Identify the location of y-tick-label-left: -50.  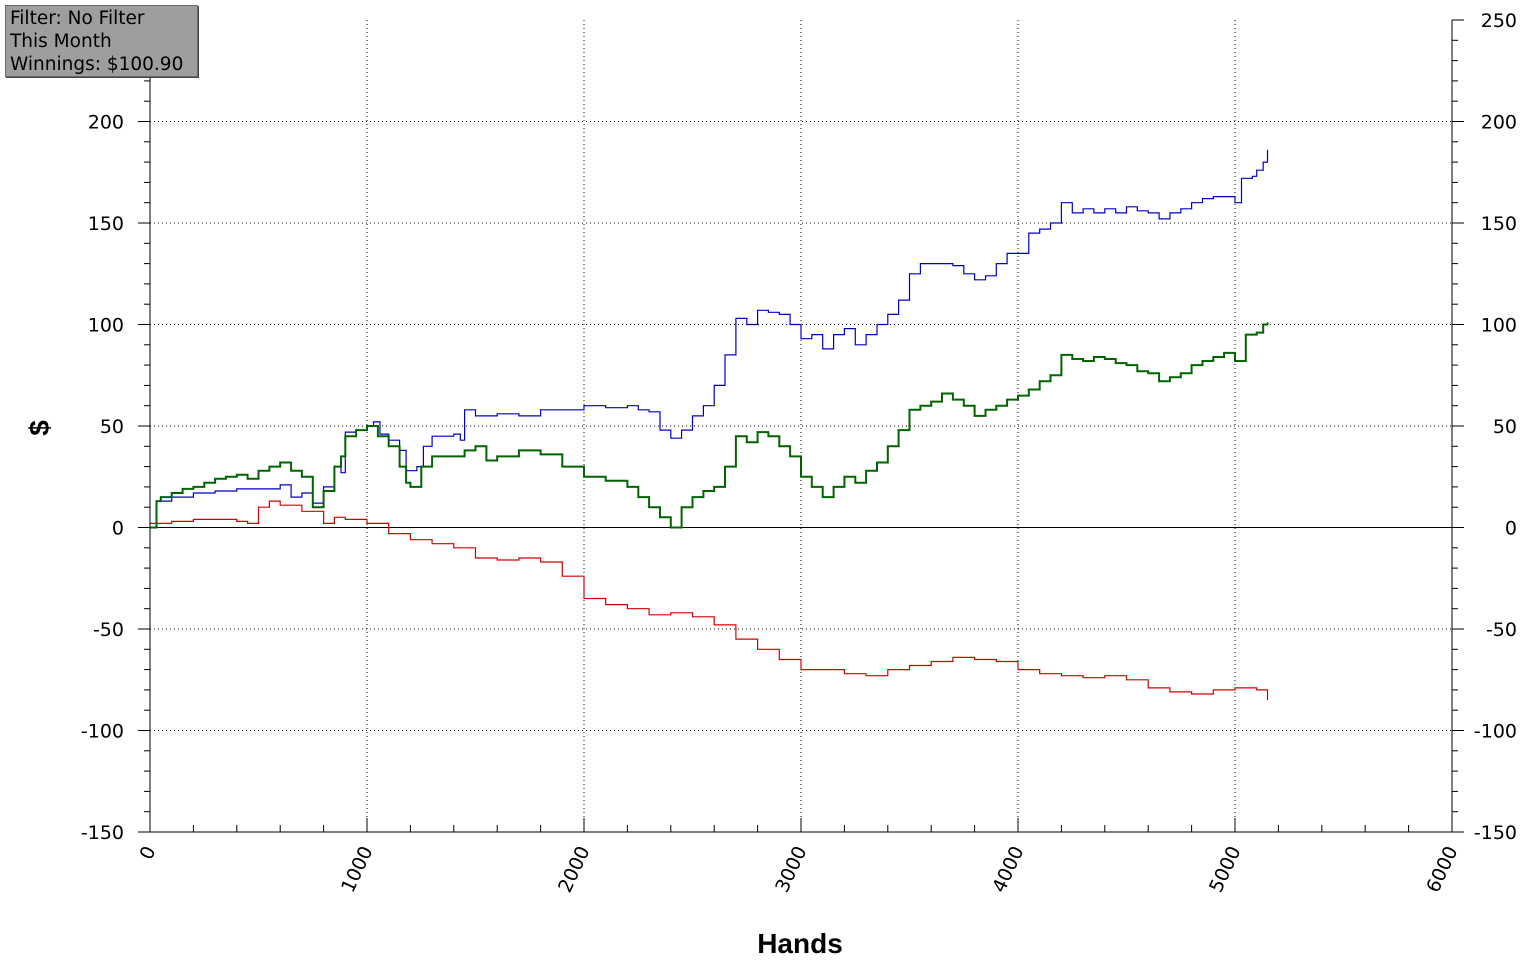
(108, 630).